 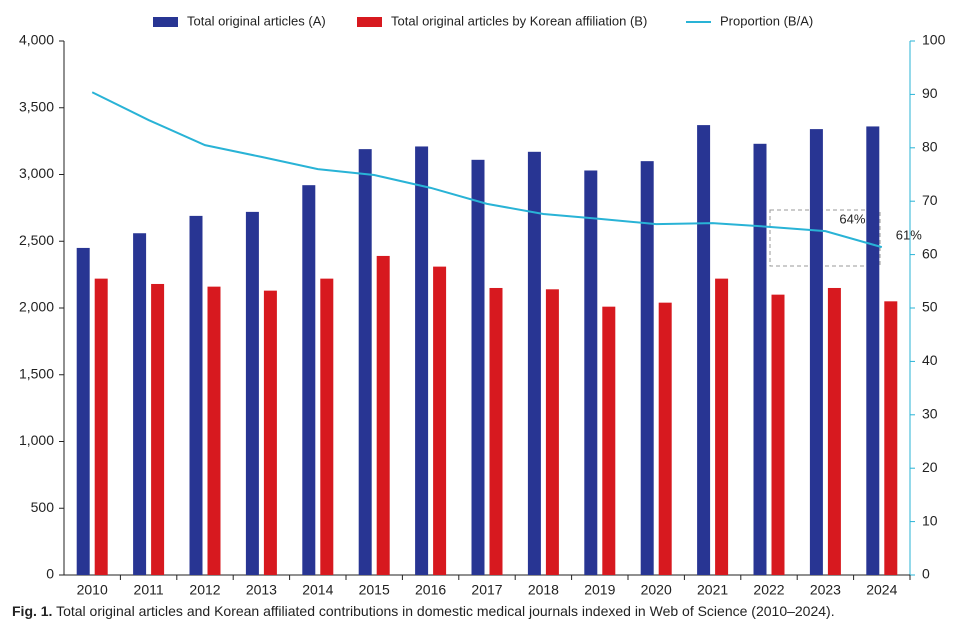 I want to click on y2-tick-label: 0, so click(x=926, y=574).